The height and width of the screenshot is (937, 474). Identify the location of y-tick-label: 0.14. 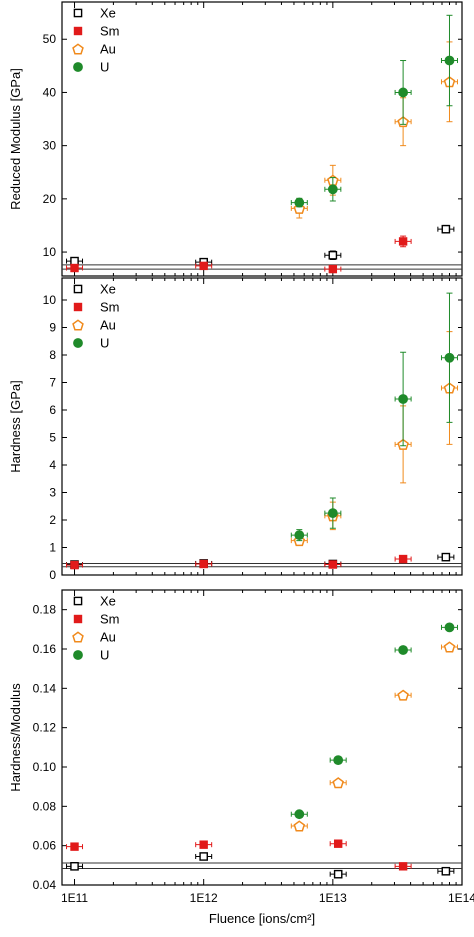
(45, 688).